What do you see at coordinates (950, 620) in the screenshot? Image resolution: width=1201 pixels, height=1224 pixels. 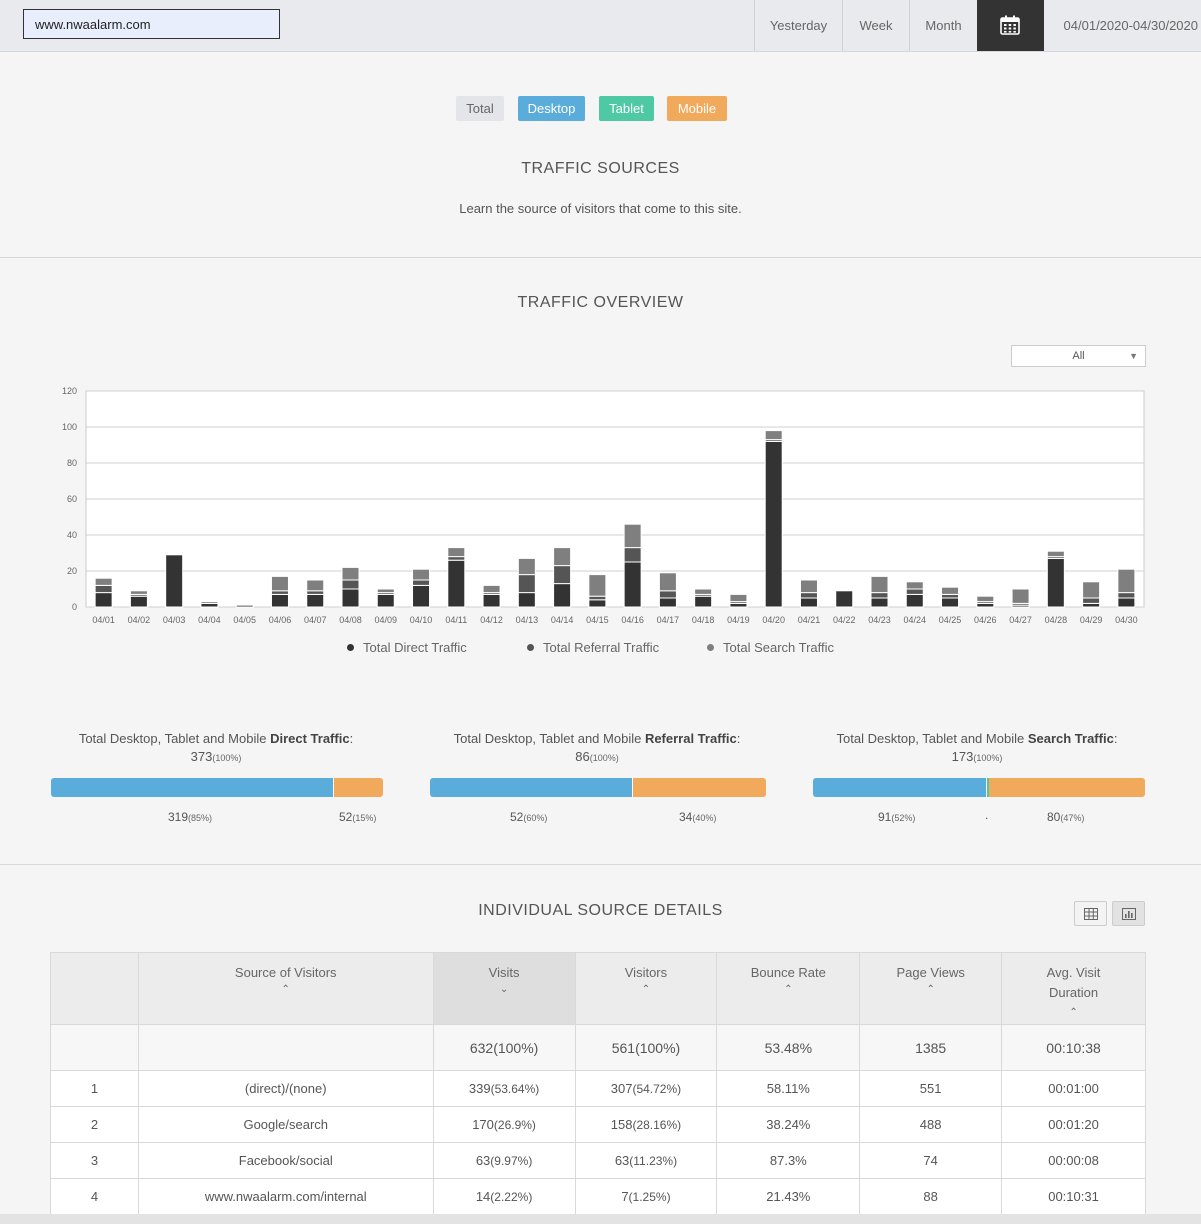 I see `x-tick-label: 04/25` at bounding box center [950, 620].